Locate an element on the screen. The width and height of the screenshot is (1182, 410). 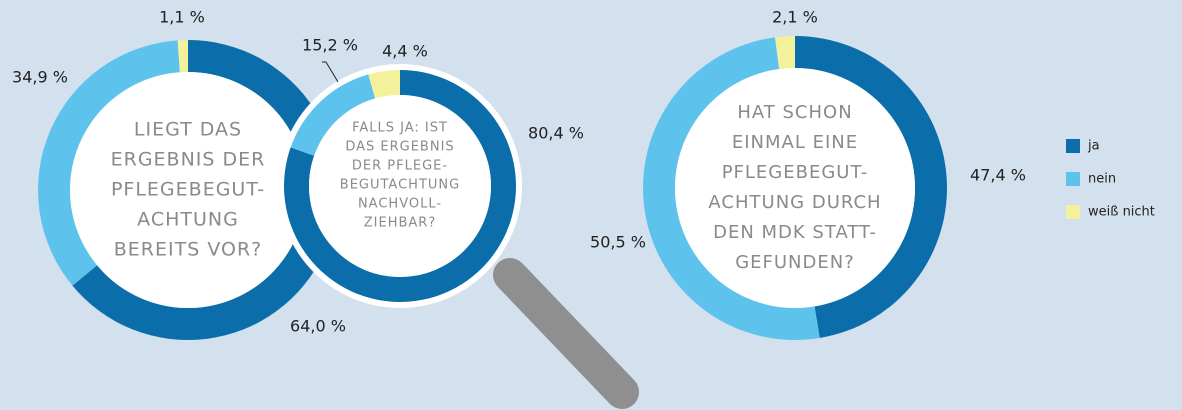
value-label: 15,2 % is located at coordinates (330, 45).